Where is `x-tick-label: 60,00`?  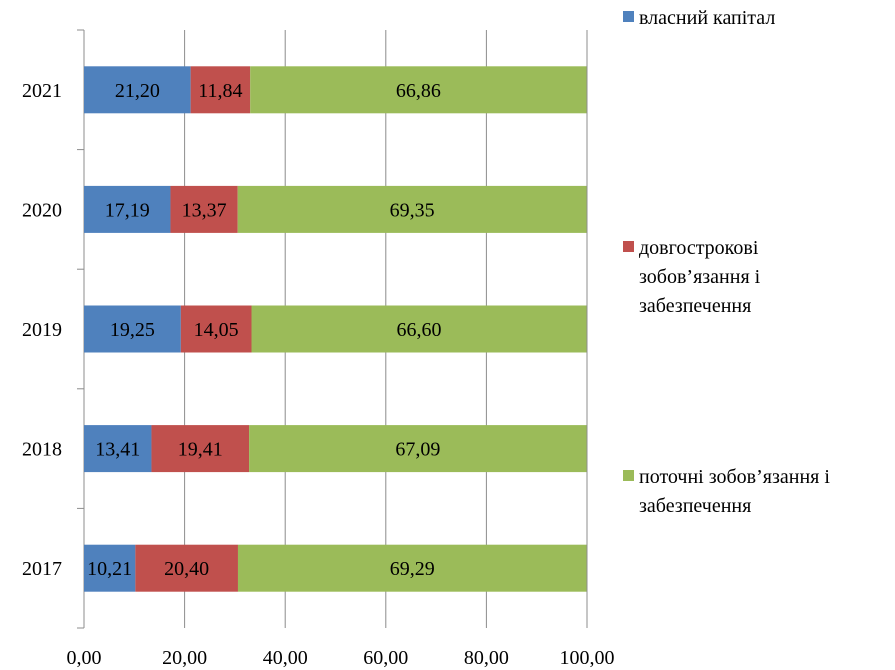
x-tick-label: 60,00 is located at coordinates (385, 658).